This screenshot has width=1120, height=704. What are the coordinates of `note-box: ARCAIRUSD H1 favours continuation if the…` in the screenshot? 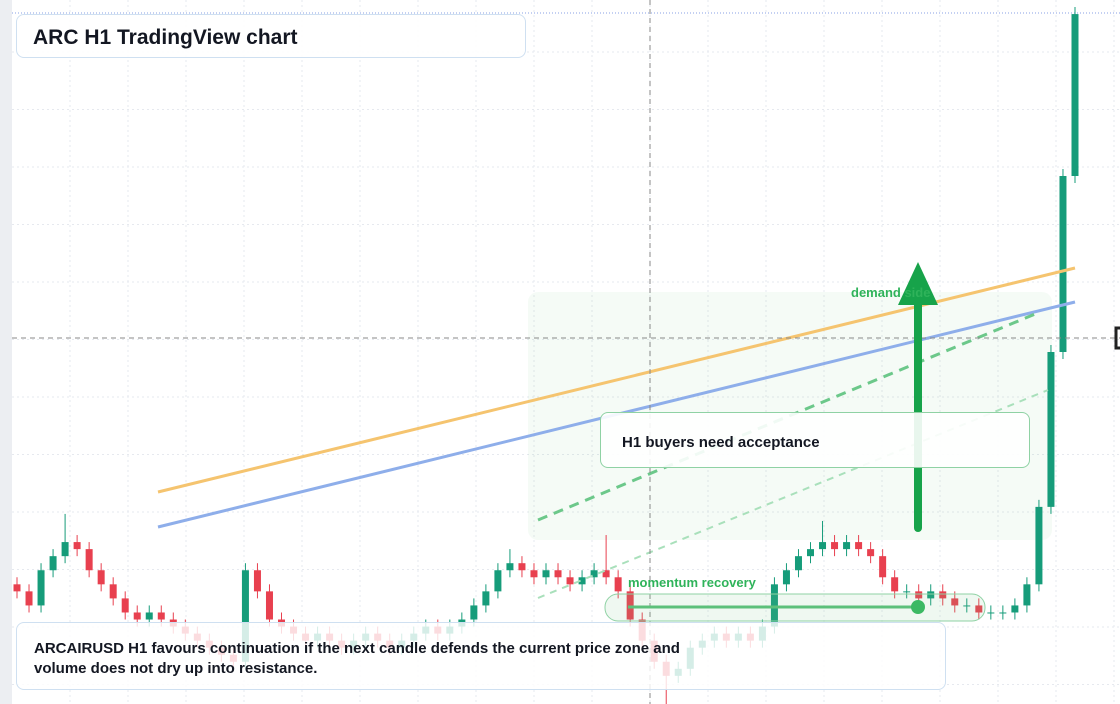 It's located at (481, 656).